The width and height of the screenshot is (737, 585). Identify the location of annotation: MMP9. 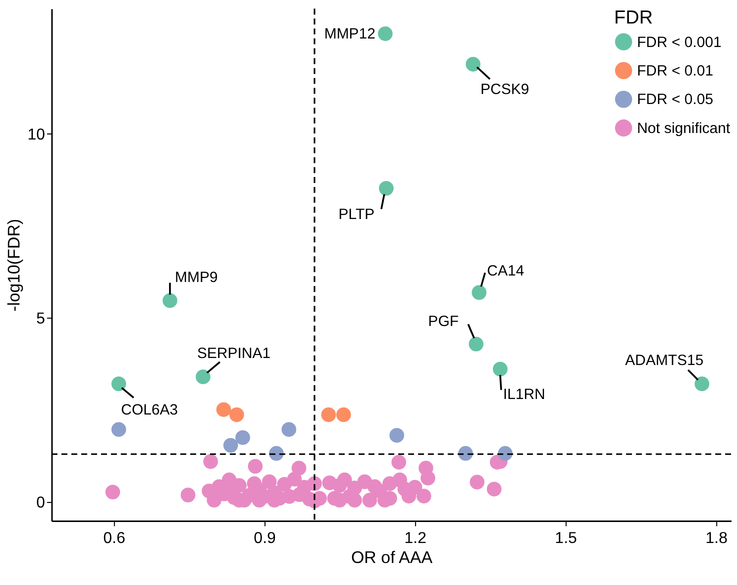
(196, 278).